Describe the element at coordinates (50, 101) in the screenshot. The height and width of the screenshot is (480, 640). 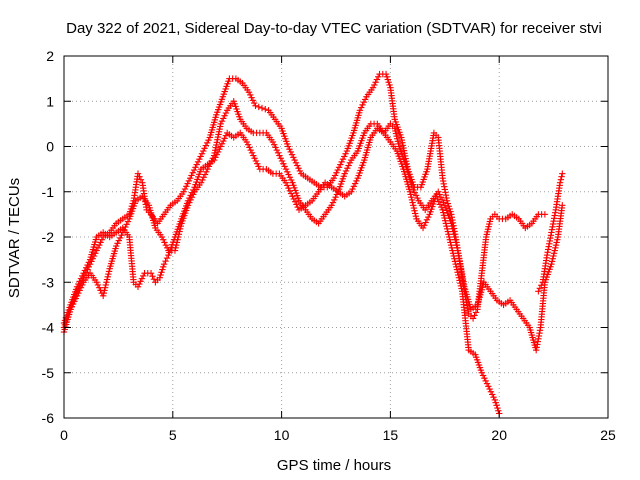
I see `y-tick-label: 1` at that location.